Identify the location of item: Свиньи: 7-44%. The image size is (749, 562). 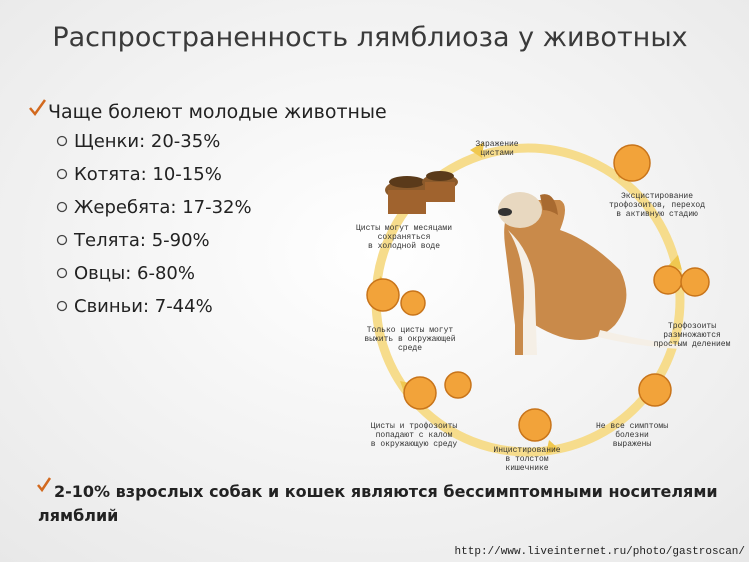
(143, 306).